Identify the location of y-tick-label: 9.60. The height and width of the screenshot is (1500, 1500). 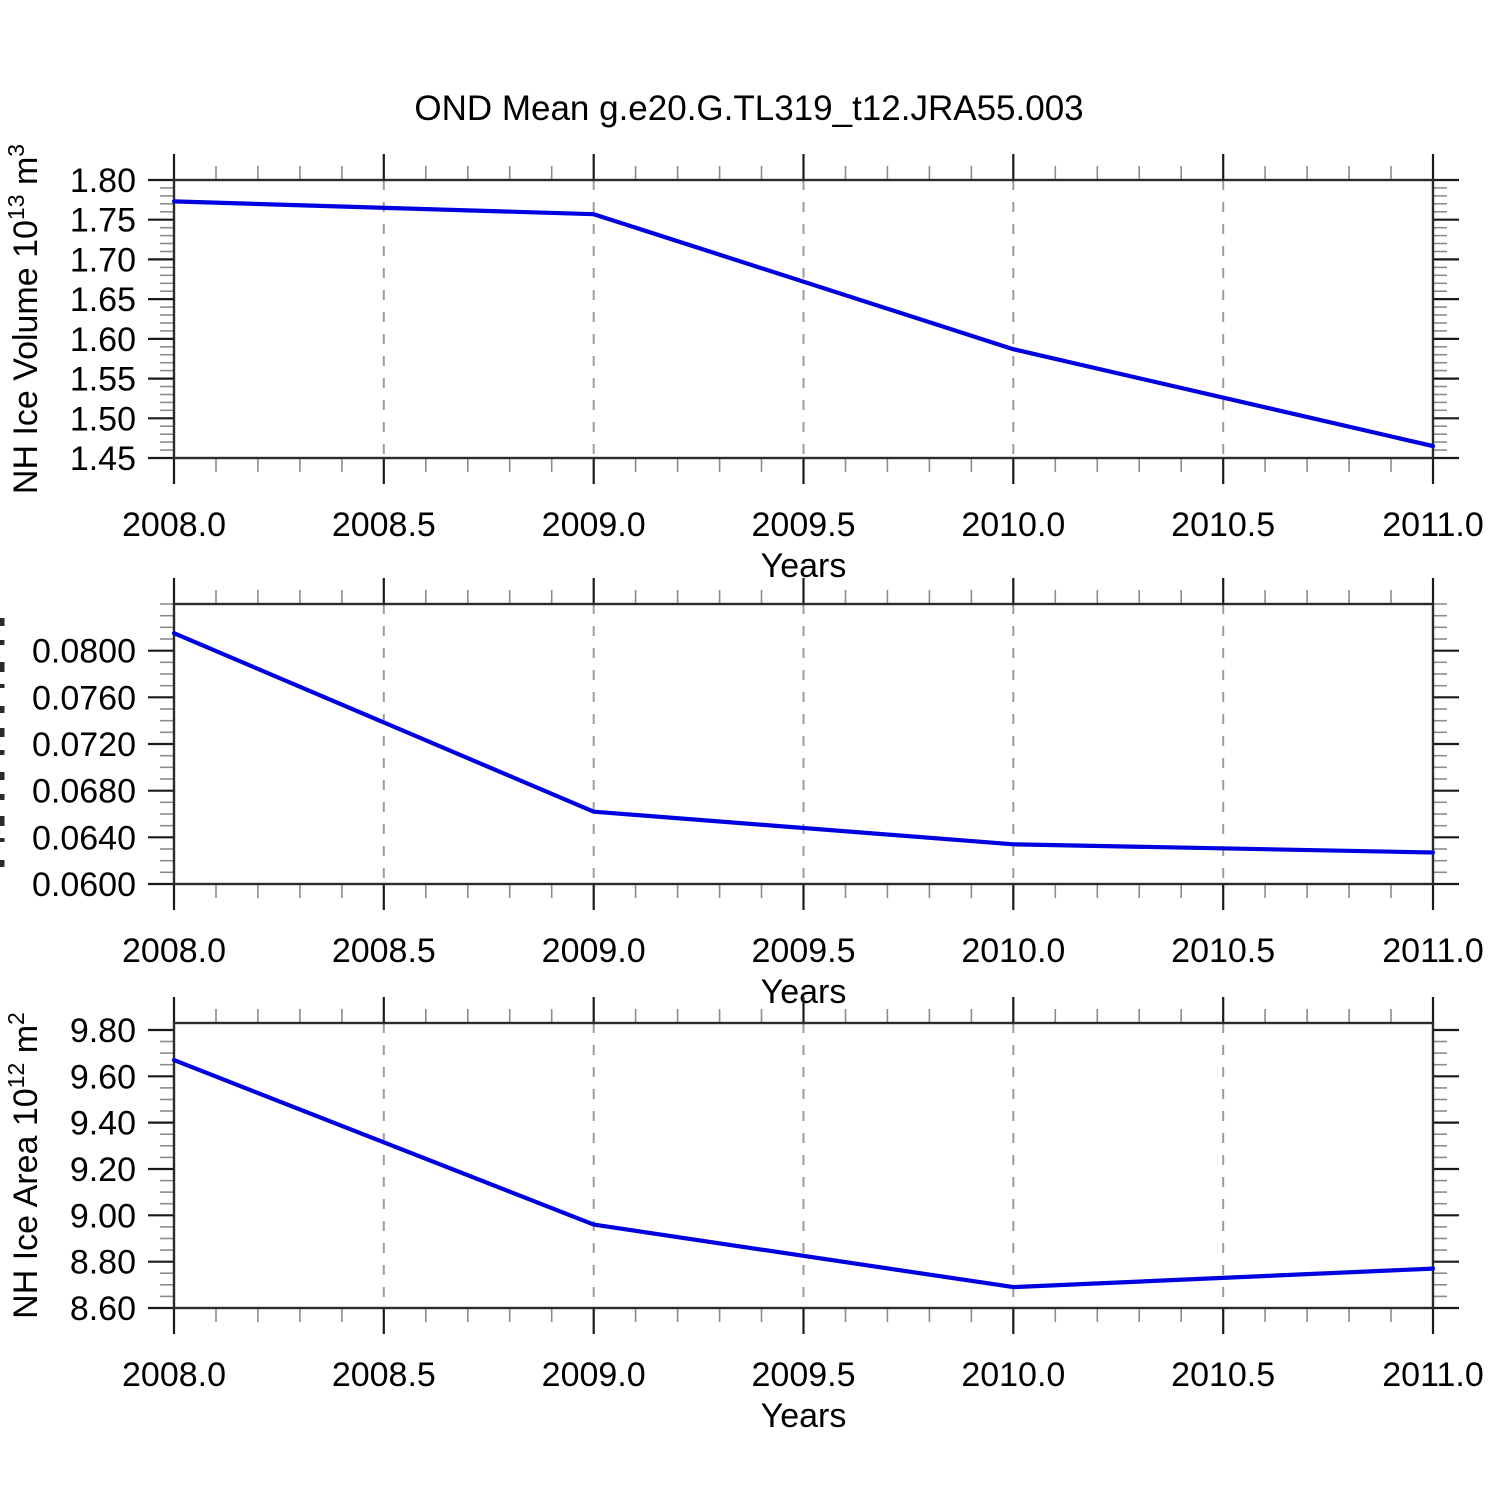
(103, 1077).